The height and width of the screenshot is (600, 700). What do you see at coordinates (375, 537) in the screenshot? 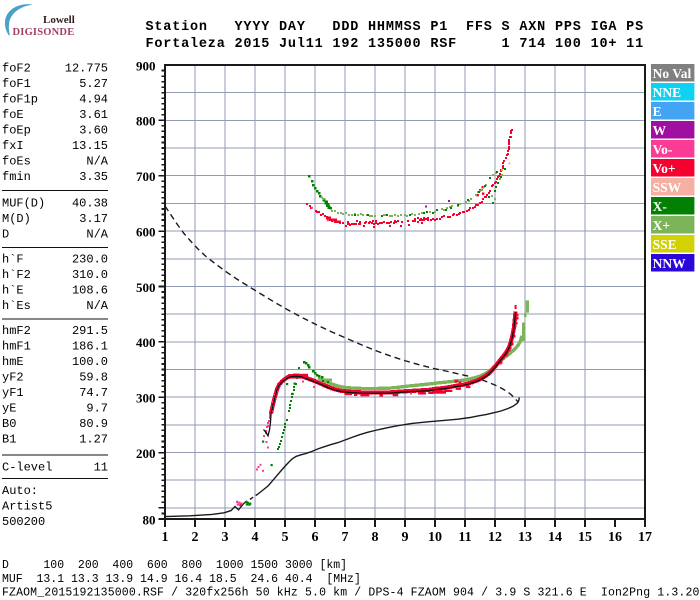
I see `svg-text: 8` at bounding box center [375, 537].